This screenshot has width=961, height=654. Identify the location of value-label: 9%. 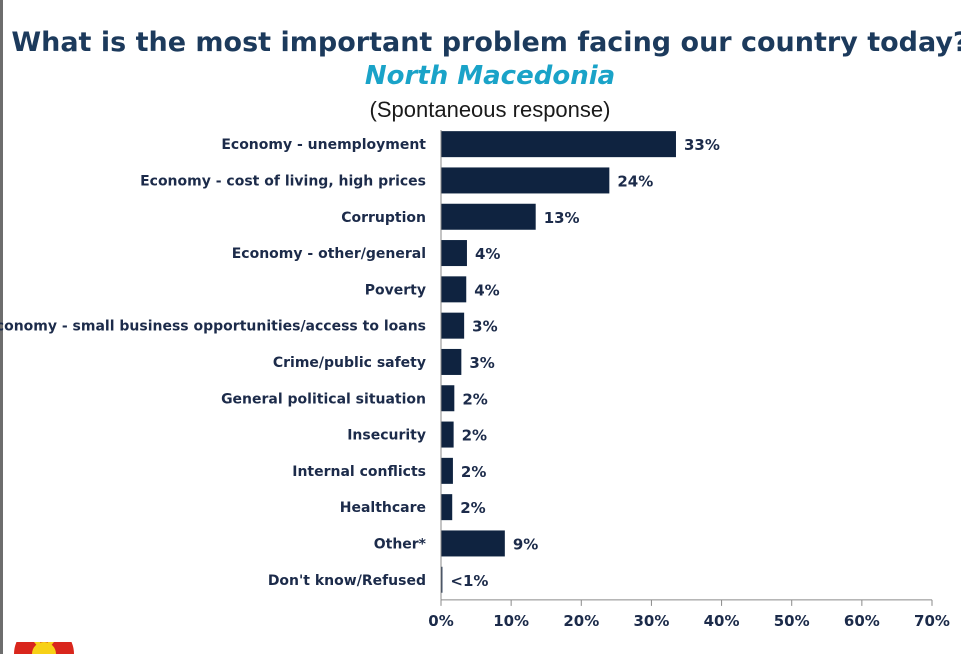
(525, 544).